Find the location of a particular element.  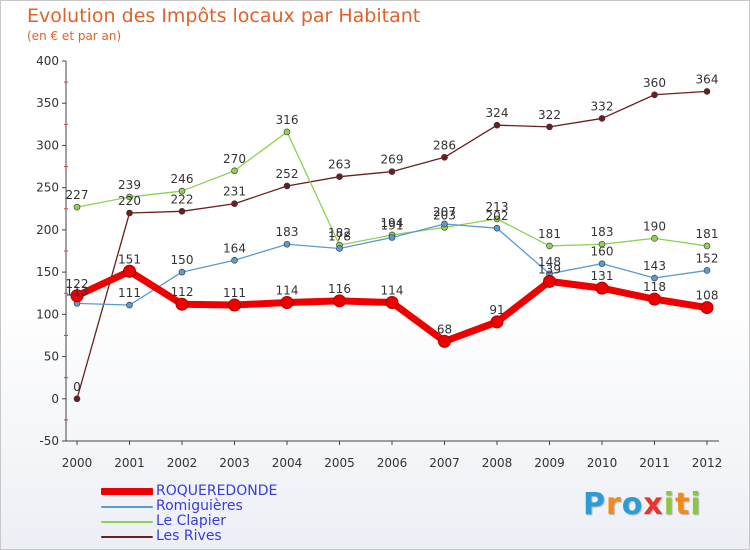

x-tick-label: 2004 is located at coordinates (287, 463).